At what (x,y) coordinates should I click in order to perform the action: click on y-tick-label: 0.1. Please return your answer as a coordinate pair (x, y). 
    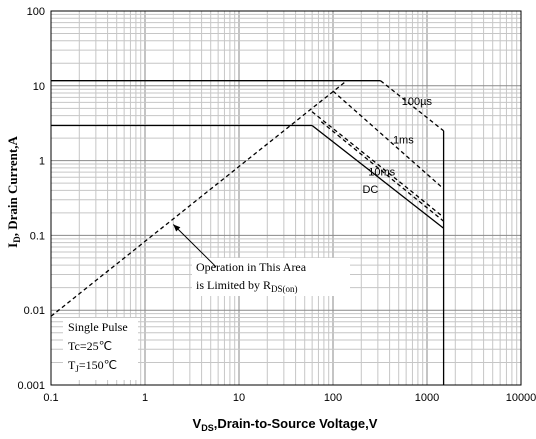
    Looking at the image, I should click on (37, 236).